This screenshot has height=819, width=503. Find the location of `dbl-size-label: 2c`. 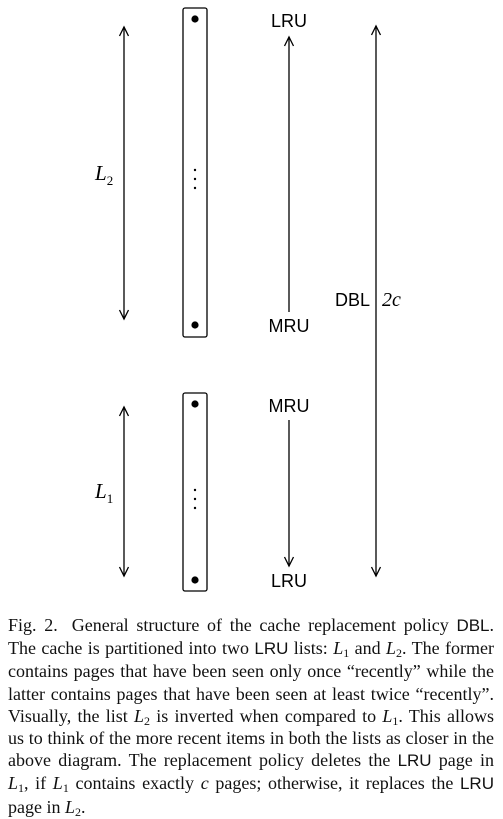

dbl-size-label: 2c is located at coordinates (391, 300).